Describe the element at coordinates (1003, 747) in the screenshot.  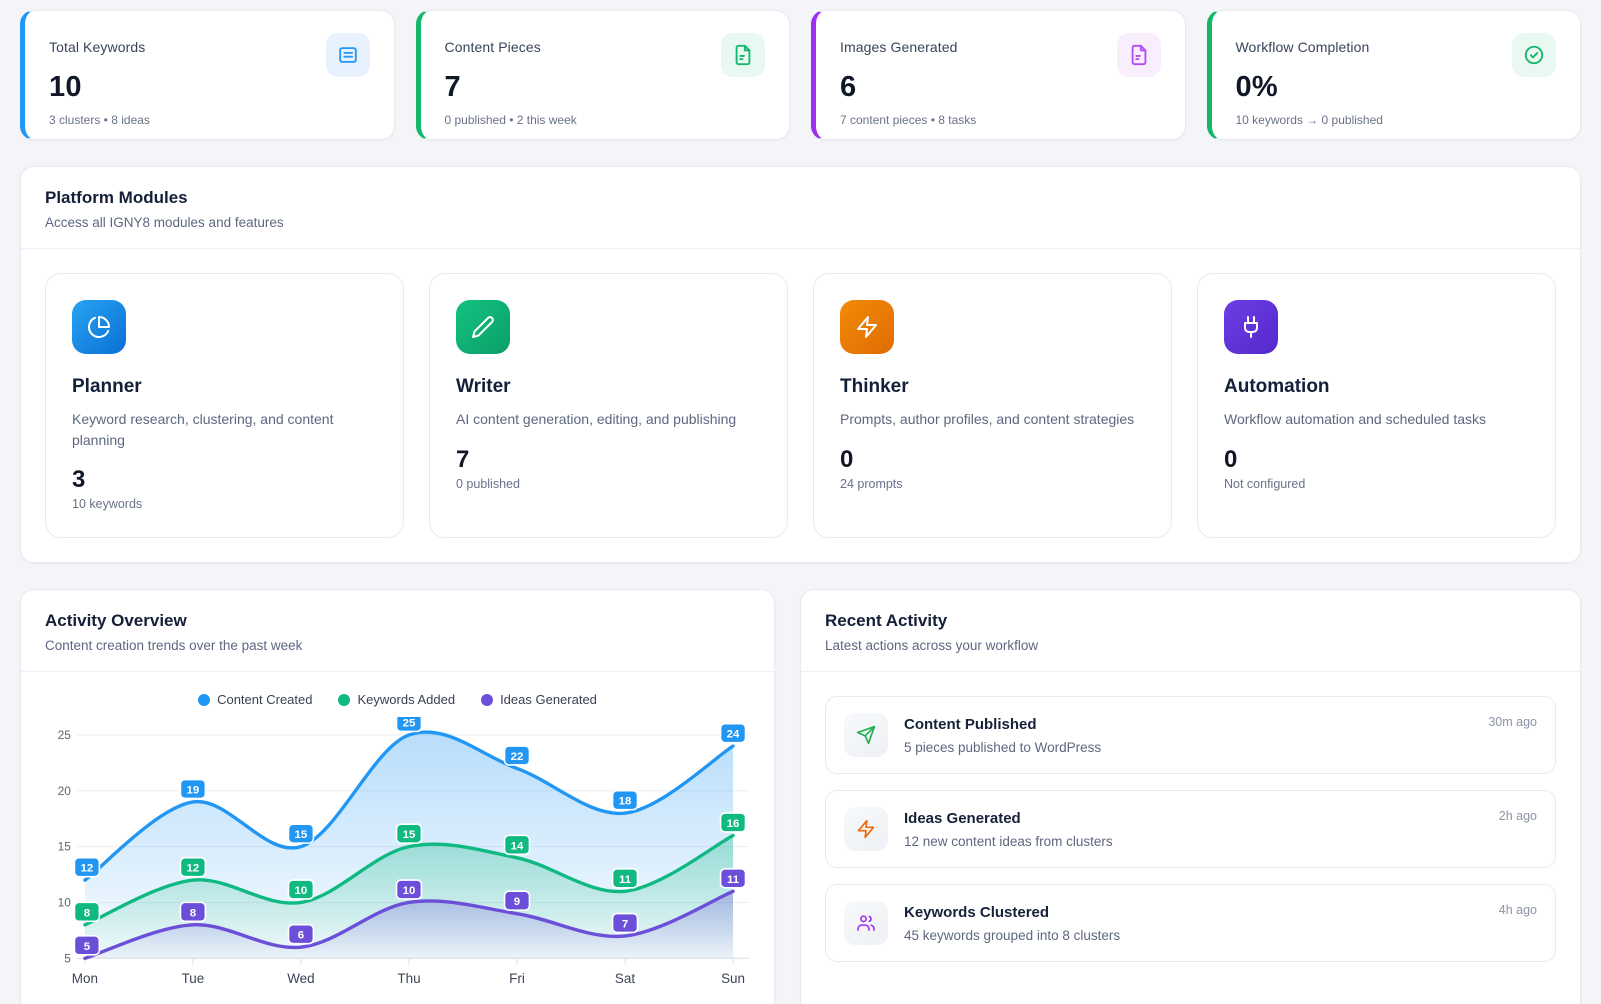
I see `activity-item-desc: 5 pieces published to WordPress` at that location.